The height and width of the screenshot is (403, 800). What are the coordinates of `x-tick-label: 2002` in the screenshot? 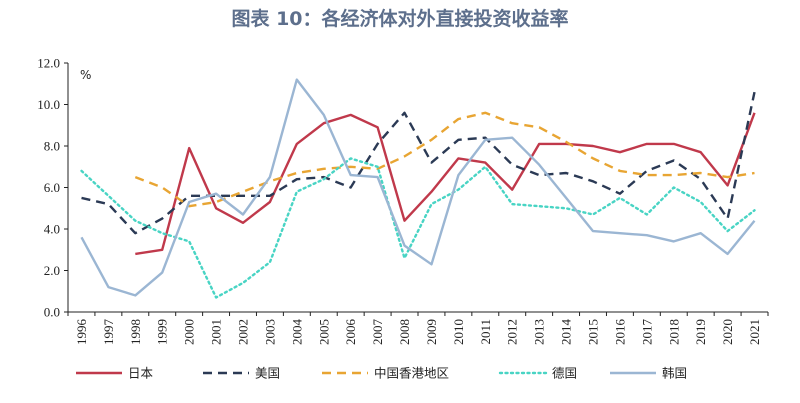 It's located at (243, 332).